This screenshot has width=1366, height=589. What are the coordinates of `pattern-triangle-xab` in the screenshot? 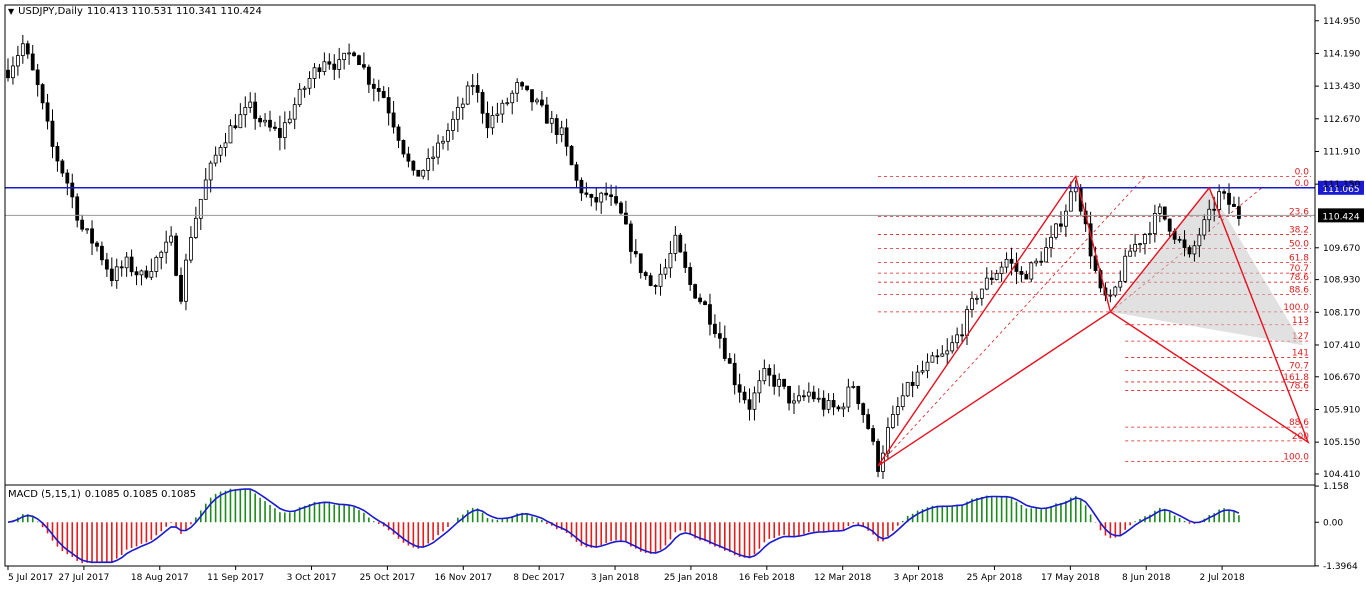 It's located at (994, 320).